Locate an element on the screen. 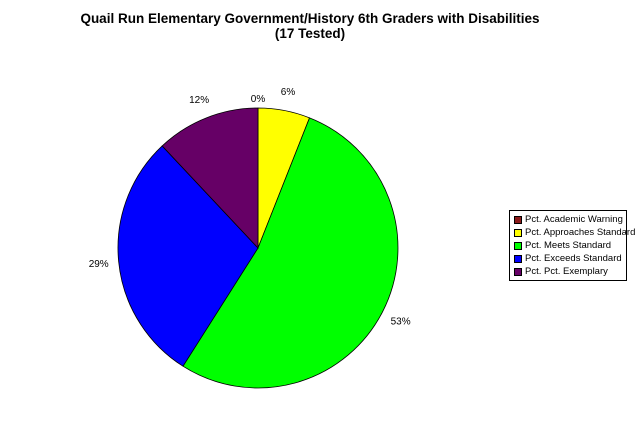  legend-label: Pct. Meets Standard is located at coordinates (568, 245).